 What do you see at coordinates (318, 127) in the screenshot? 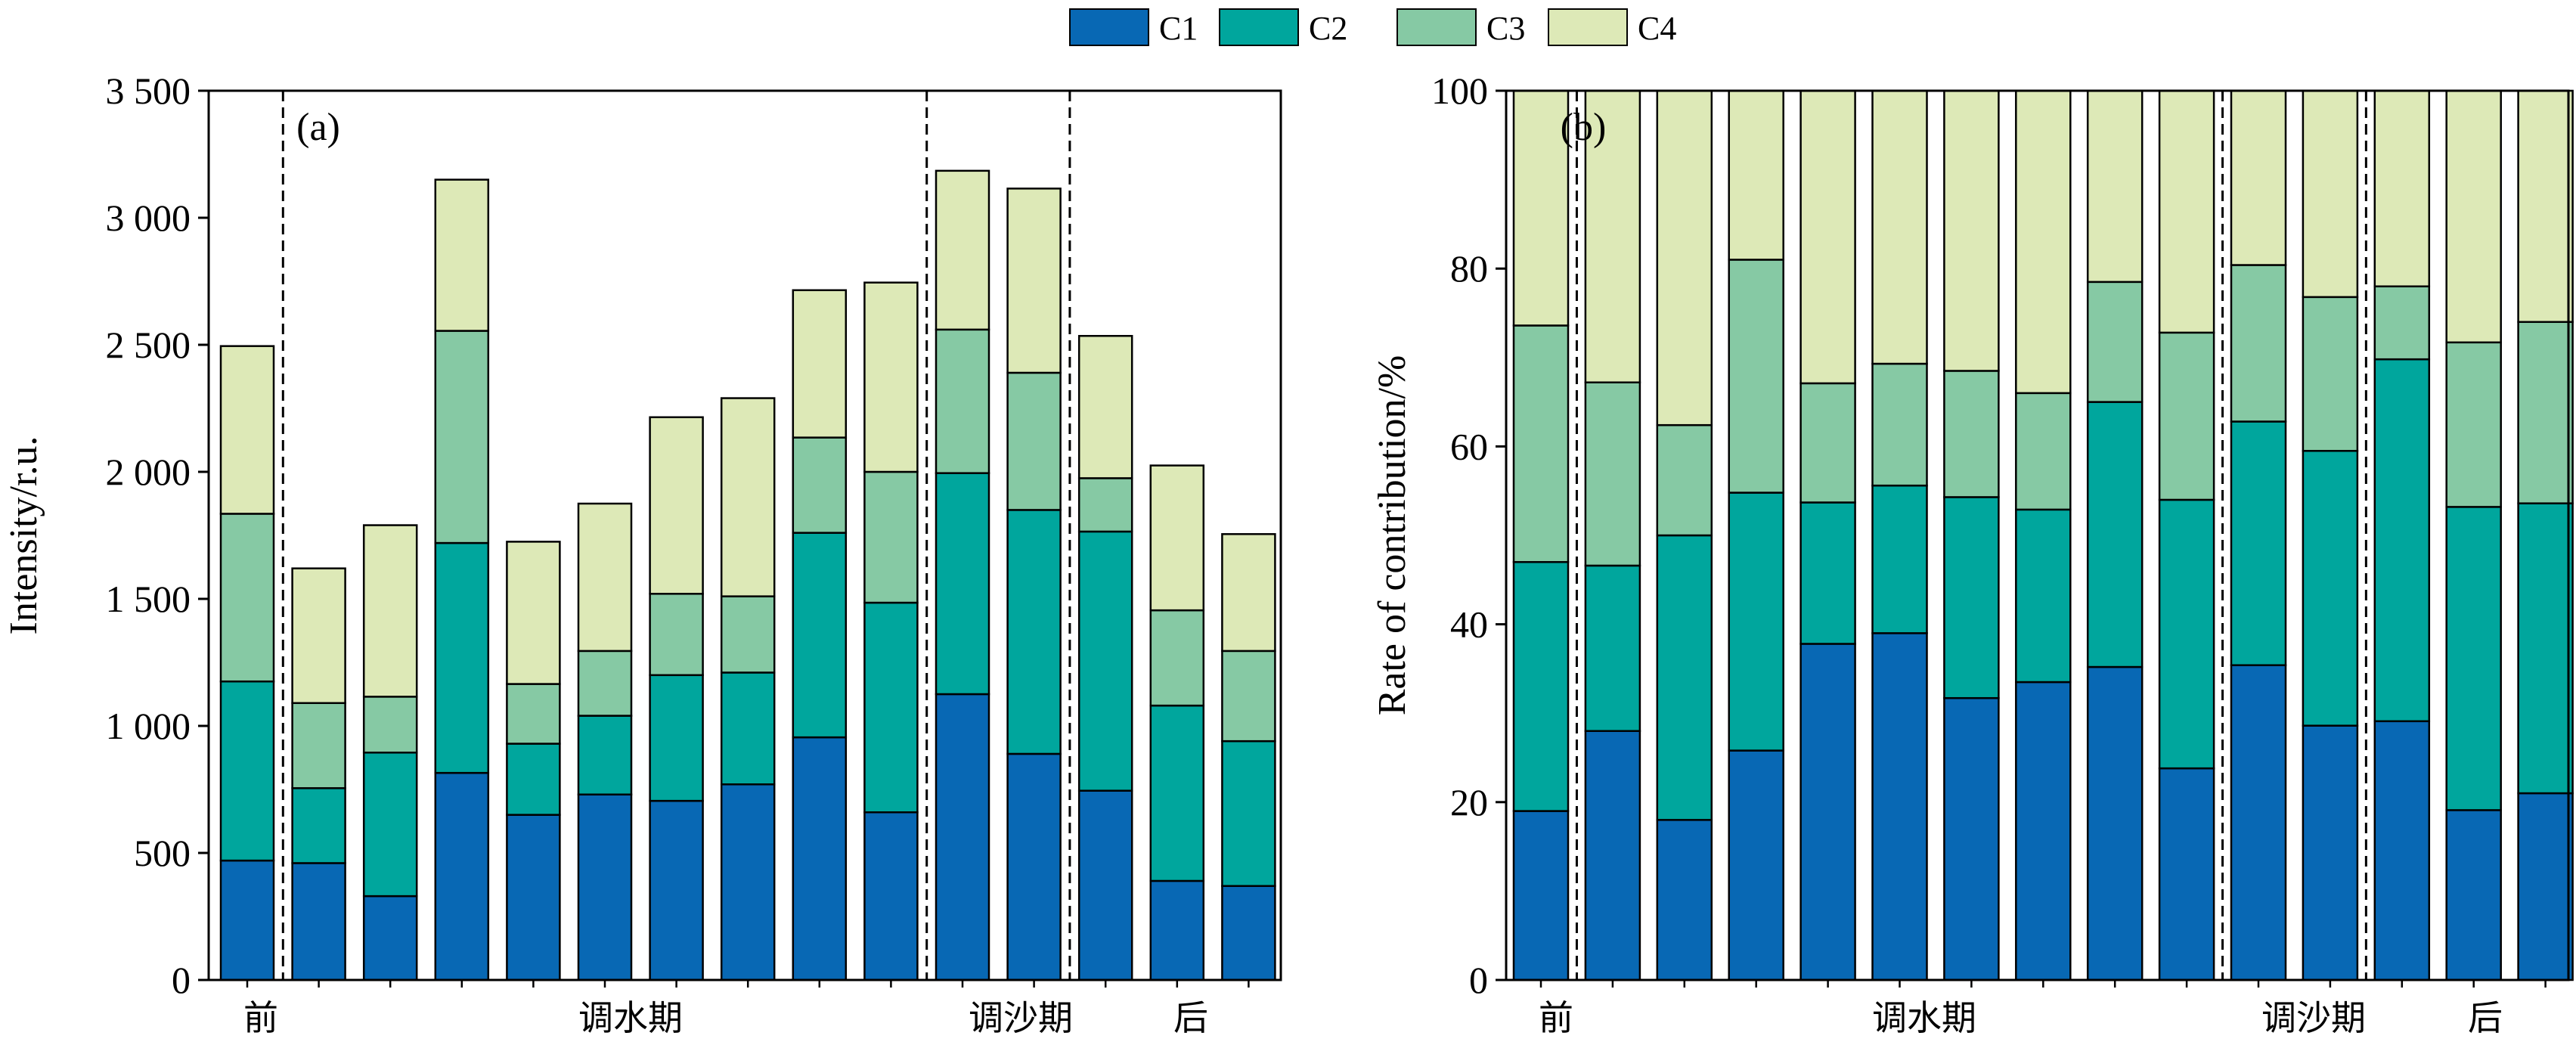
I see `panel-label: (a)` at bounding box center [318, 127].